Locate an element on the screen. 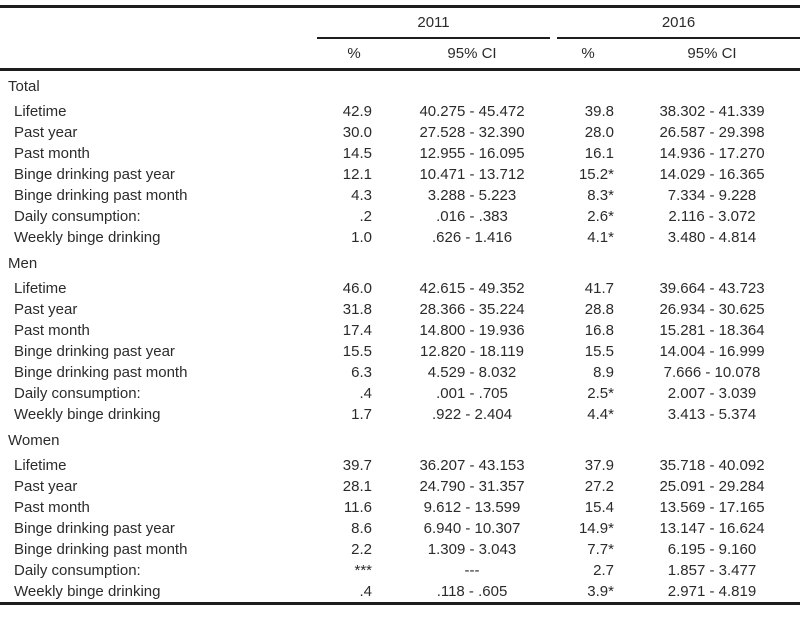  pct-2016: 8.9 is located at coordinates (603, 372).